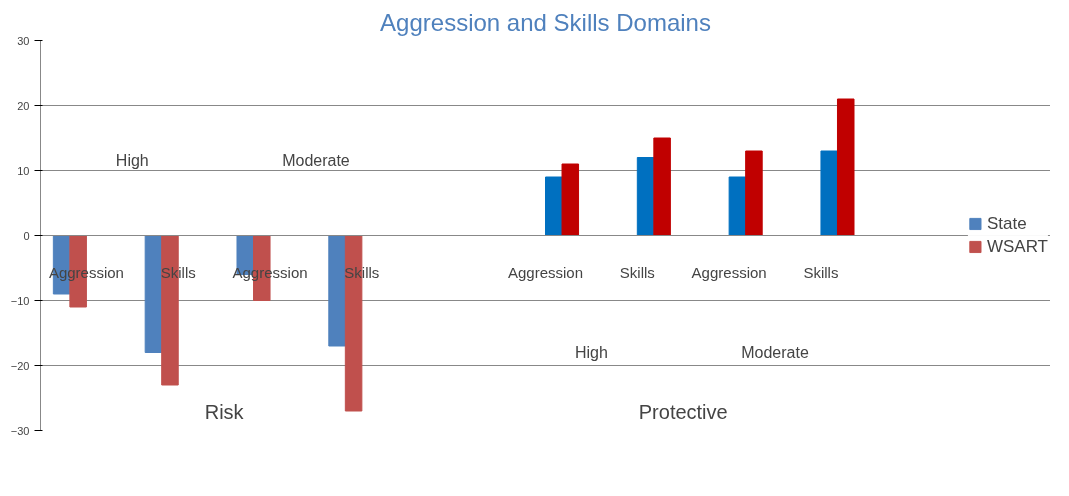  Describe the element at coordinates (1017, 246) in the screenshot. I see `legend-label: WSART` at that location.